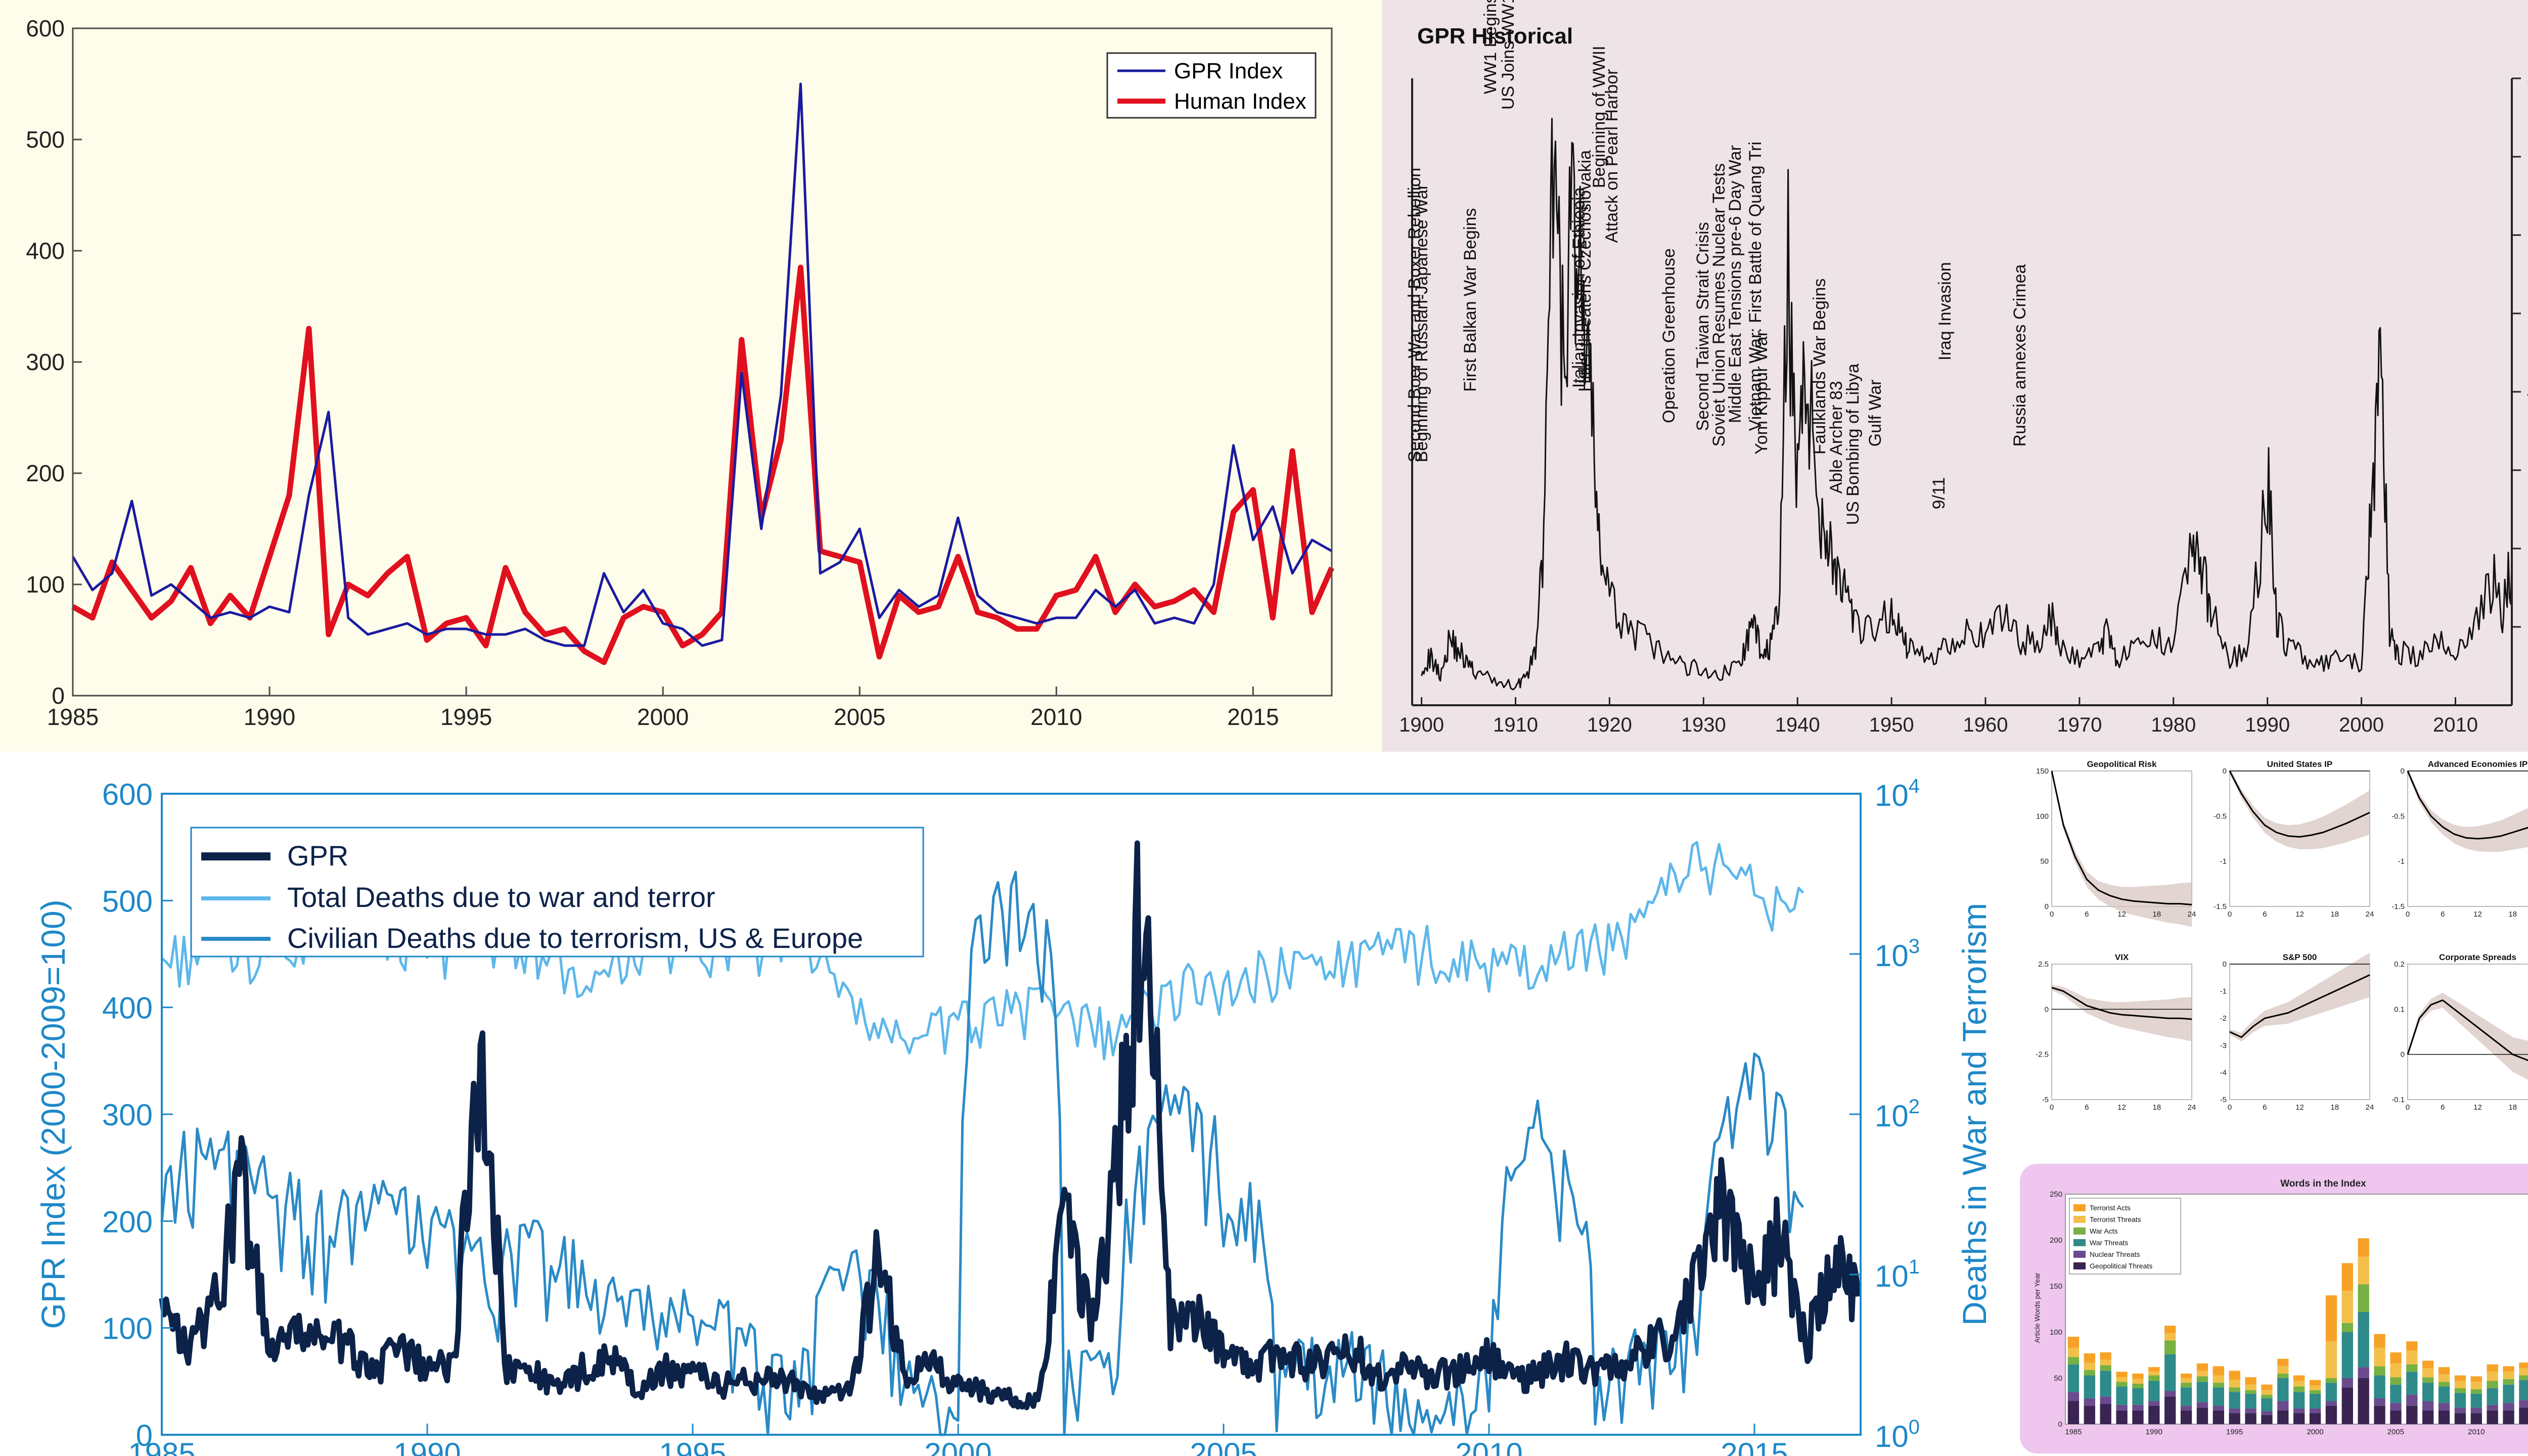 The width and height of the screenshot is (2528, 1456). Describe the element at coordinates (1704, 725) in the screenshot. I see `tr-xtick-label: 1930` at that location.